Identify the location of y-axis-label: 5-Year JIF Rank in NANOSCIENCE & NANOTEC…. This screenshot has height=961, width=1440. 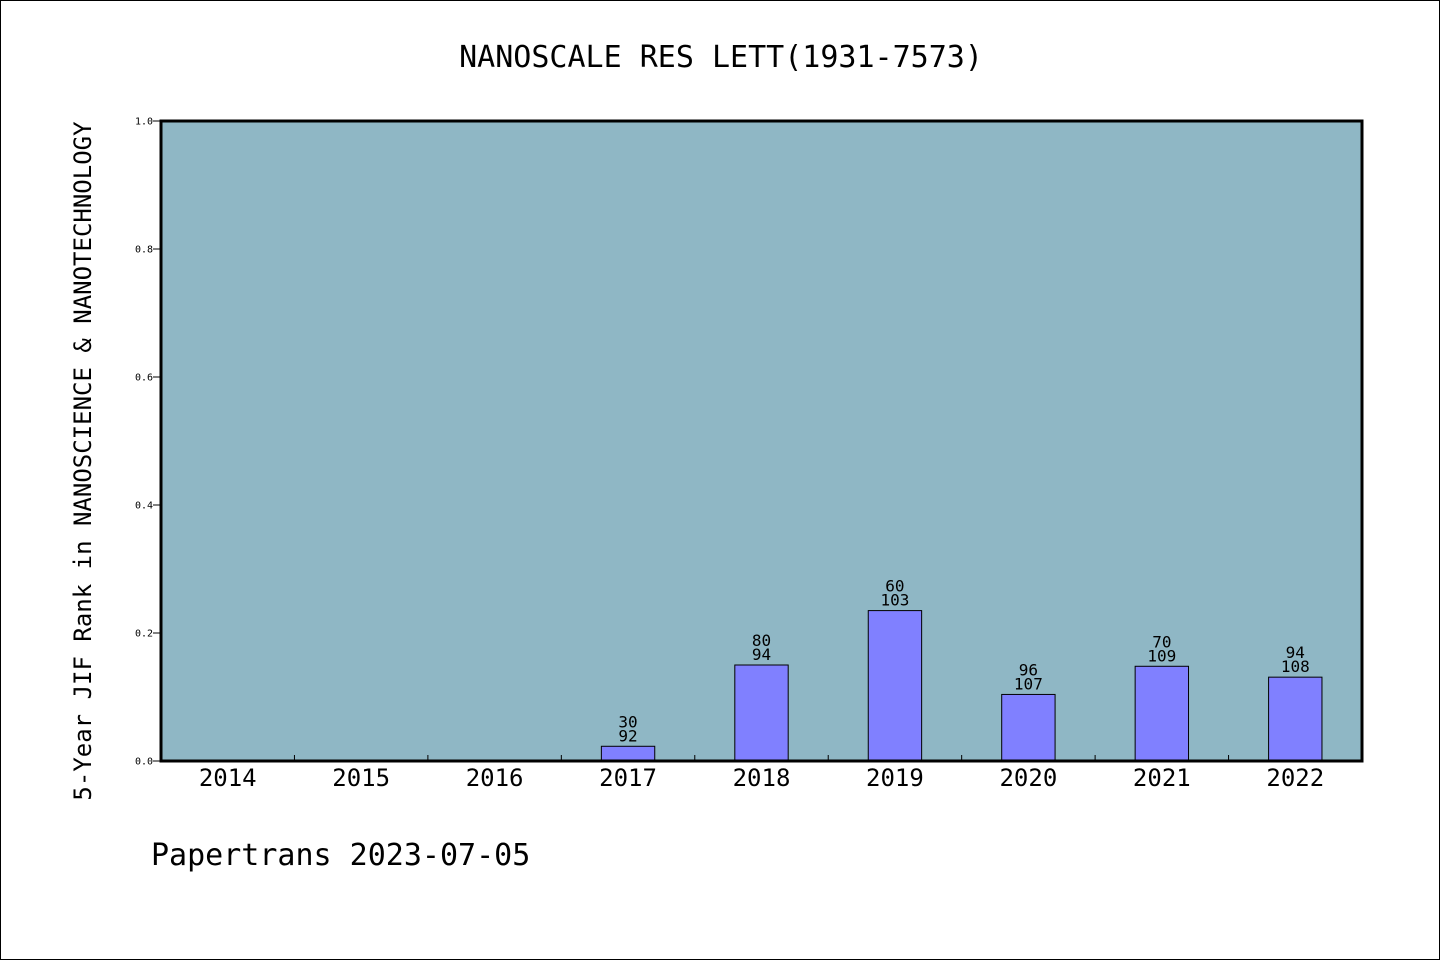
(83, 461).